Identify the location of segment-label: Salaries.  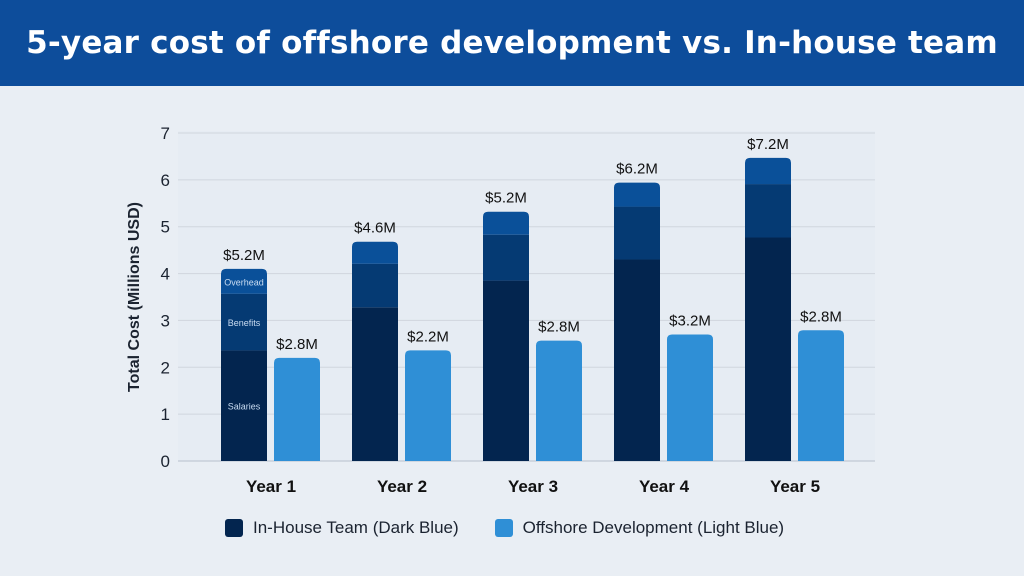
(244, 407).